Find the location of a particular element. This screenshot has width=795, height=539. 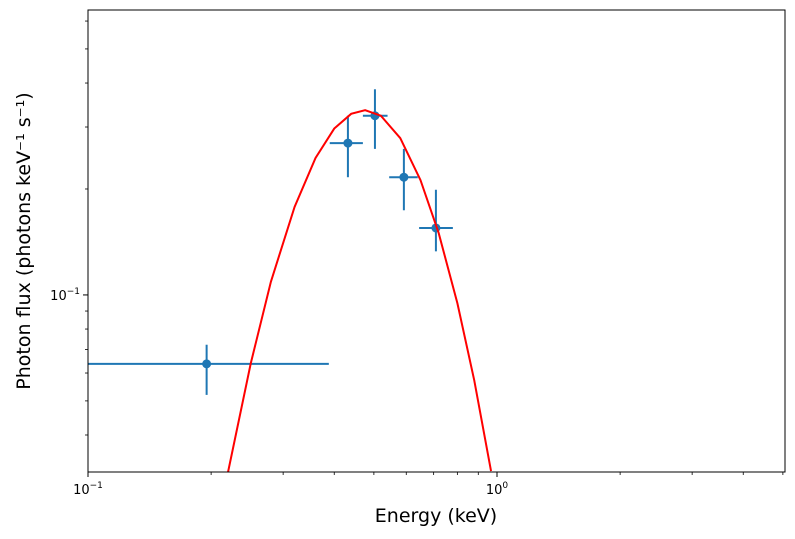

x-axis-label: Energy (keV) is located at coordinates (436, 516).